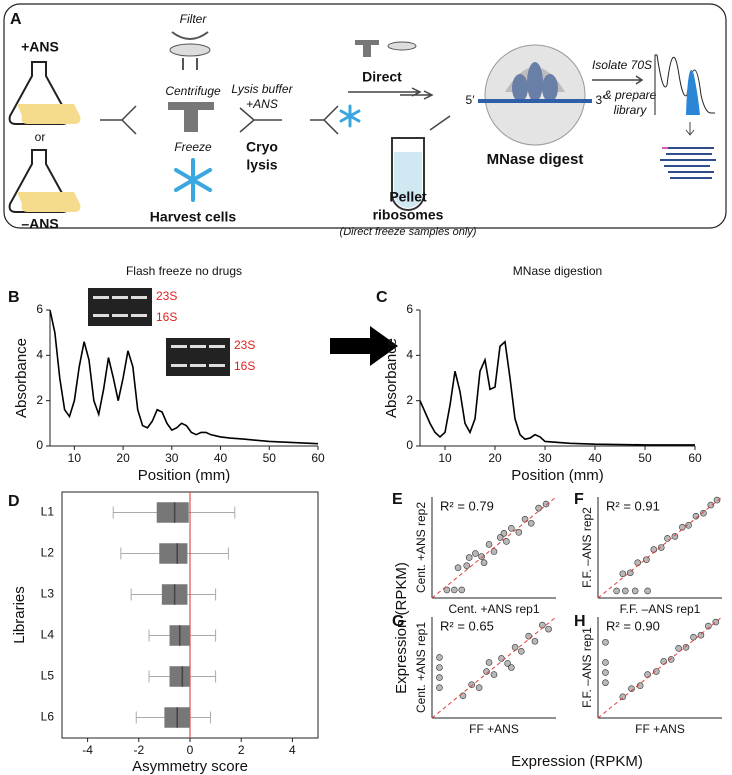  What do you see at coordinates (292, 750) in the screenshot?
I see `x-tick-label: 4` at bounding box center [292, 750].